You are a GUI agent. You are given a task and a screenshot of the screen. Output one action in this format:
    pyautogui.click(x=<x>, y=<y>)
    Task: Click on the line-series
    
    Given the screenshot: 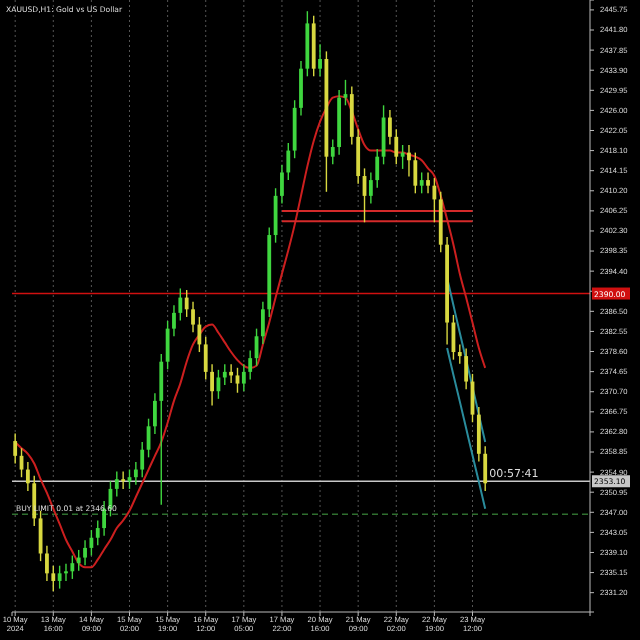 What is the action you would take?
    pyautogui.click(x=466, y=428)
    